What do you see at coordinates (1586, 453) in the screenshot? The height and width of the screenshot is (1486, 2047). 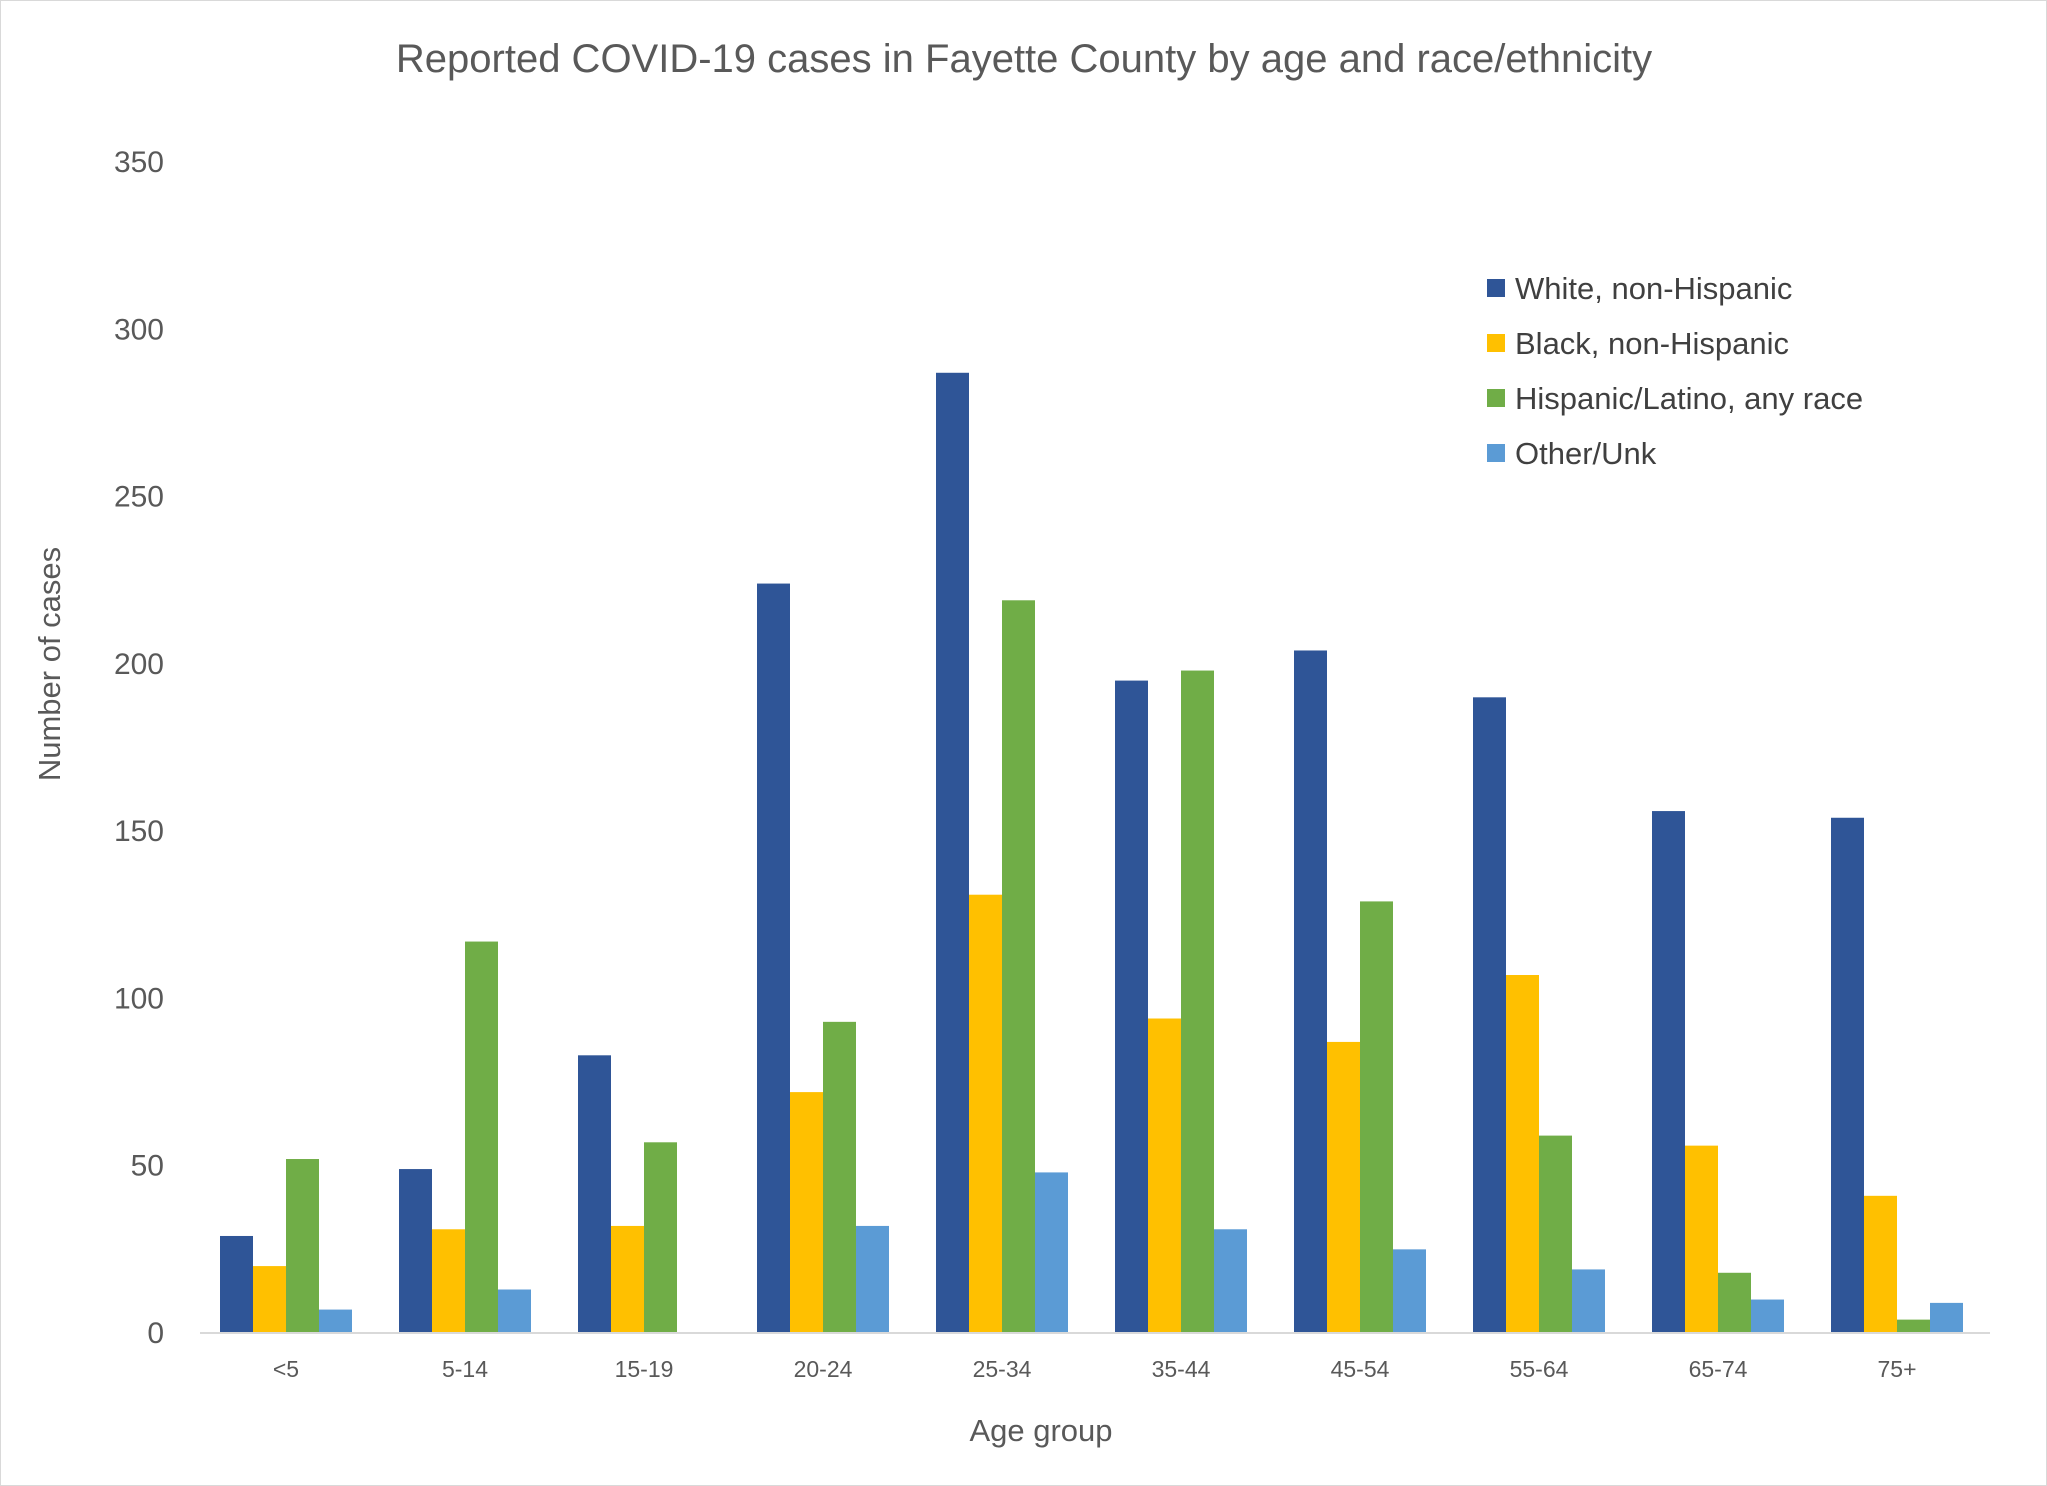 I see `legend-label: Other/Unk` at bounding box center [1586, 453].